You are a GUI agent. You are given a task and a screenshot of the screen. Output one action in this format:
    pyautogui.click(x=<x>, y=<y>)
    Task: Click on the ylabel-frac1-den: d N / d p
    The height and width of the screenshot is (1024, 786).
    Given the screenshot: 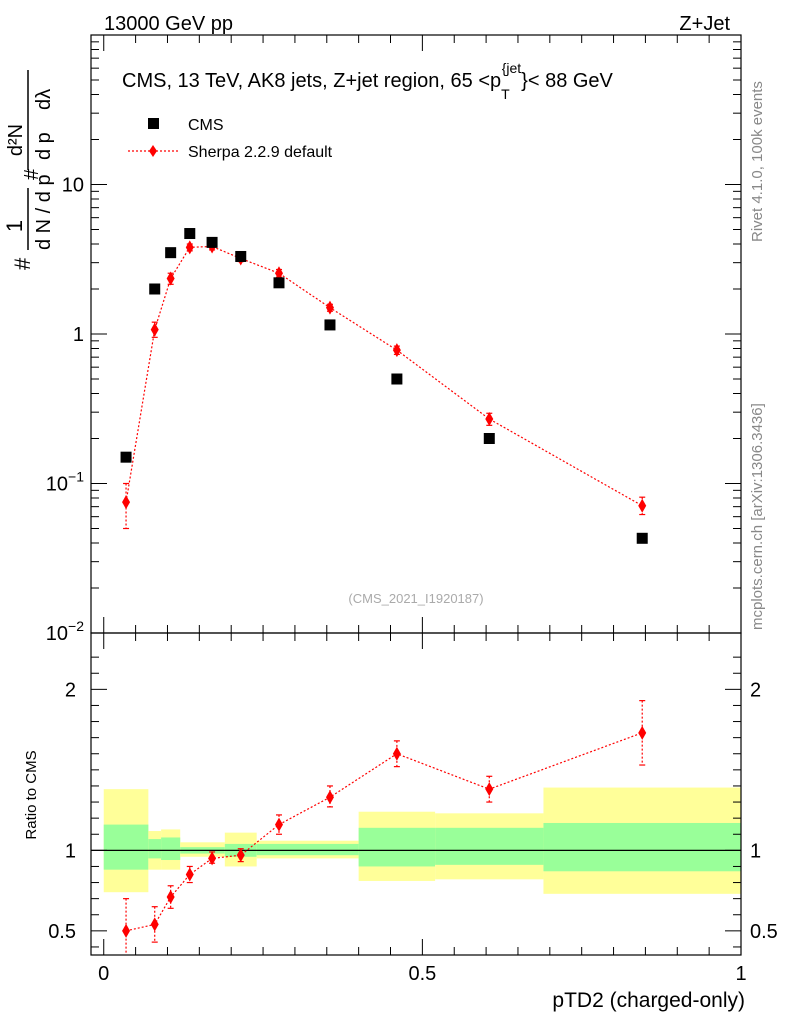 What is the action you would take?
    pyautogui.click(x=44, y=212)
    